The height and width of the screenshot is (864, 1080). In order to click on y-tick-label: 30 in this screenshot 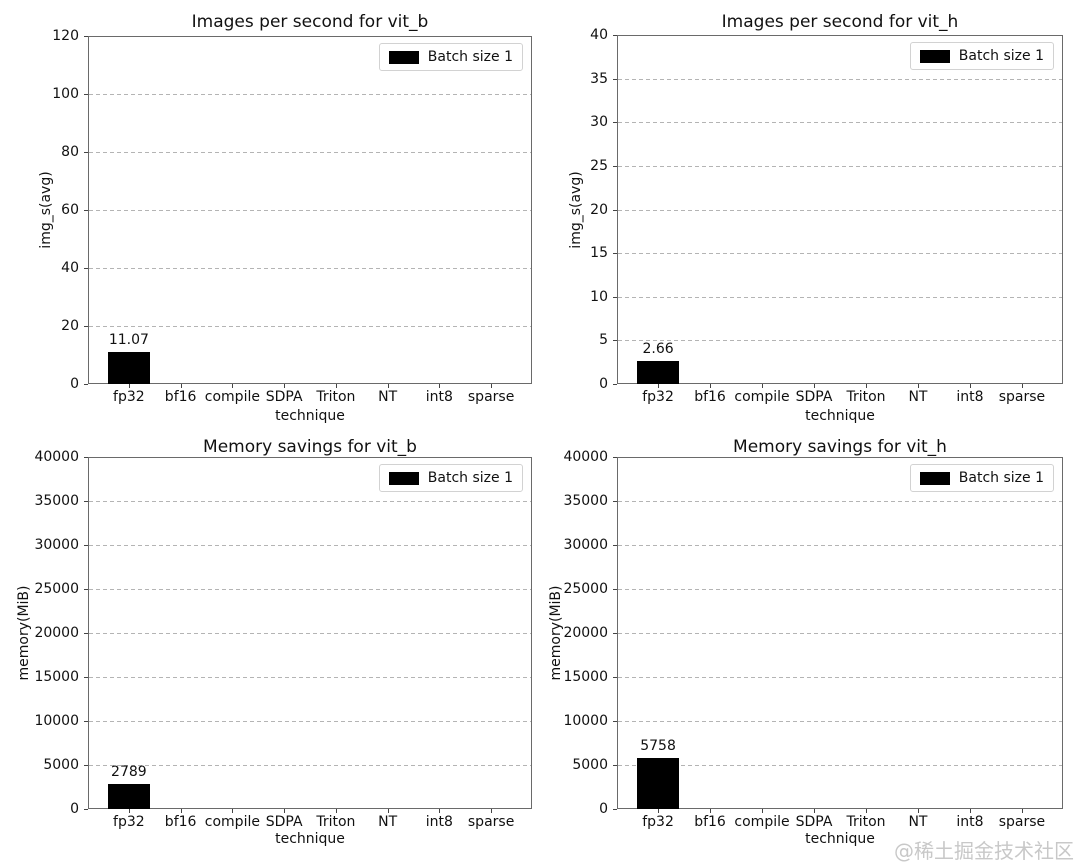, I will do `click(599, 122)`.